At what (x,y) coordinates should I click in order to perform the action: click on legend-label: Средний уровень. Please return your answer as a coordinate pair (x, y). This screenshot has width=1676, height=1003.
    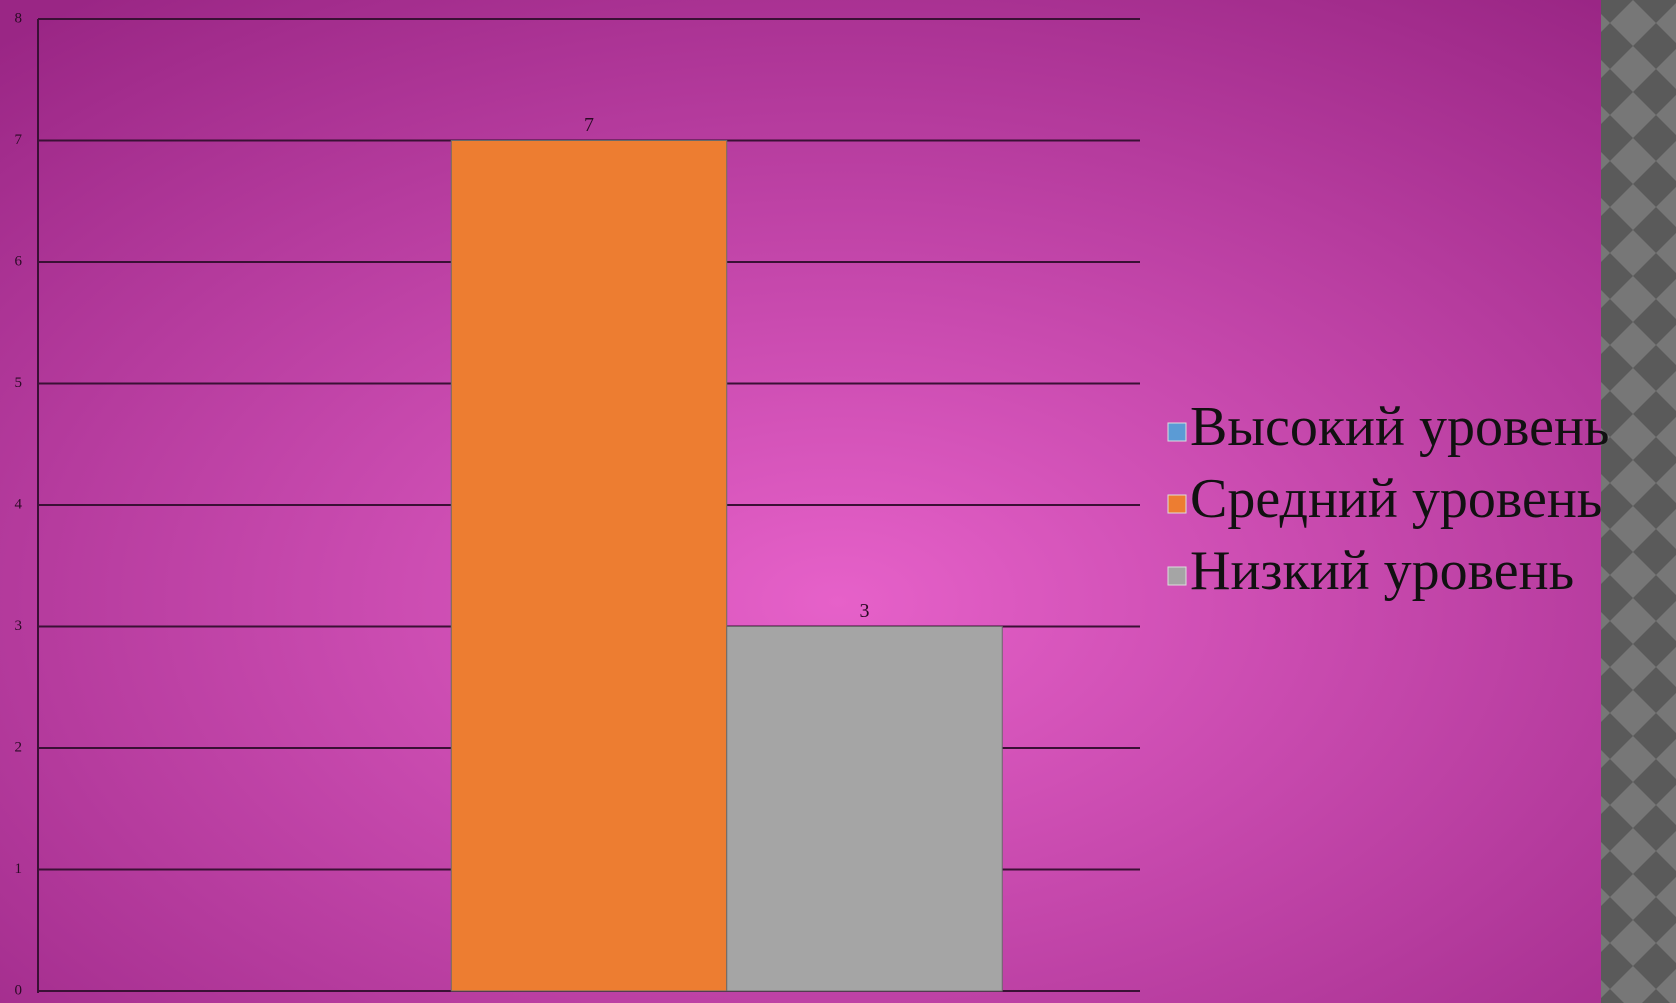
    Looking at the image, I should click on (1396, 499).